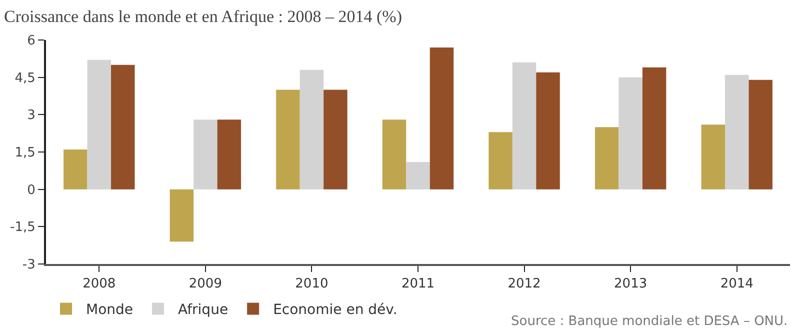 Image resolution: width=800 pixels, height=335 pixels. Describe the element at coordinates (737, 284) in the screenshot. I see `x-tick-label: 2014` at that location.